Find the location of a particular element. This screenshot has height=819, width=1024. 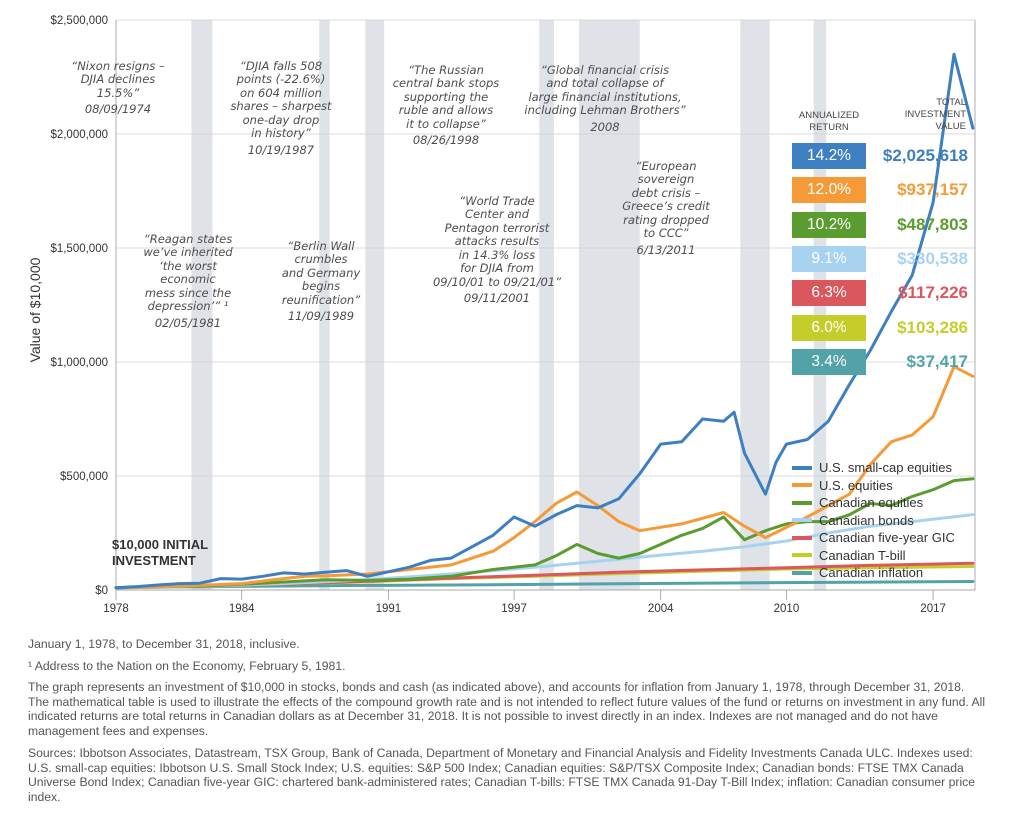

return-row: 14.2% $2,025,618 is located at coordinates (880, 156).